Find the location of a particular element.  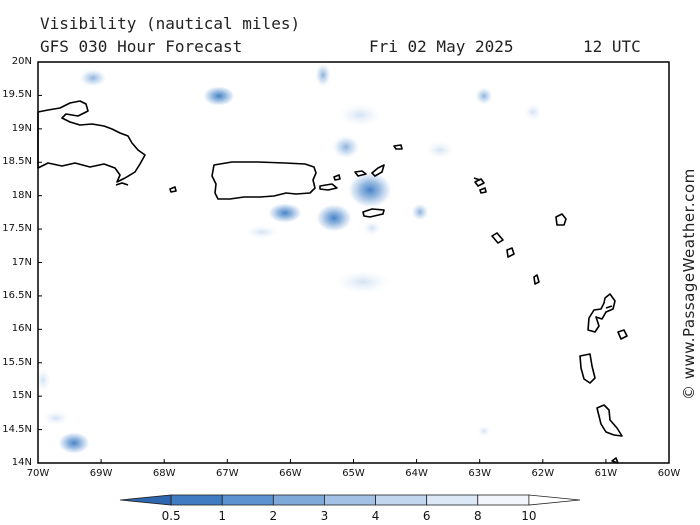

longitude-label: 62W is located at coordinates (543, 473).